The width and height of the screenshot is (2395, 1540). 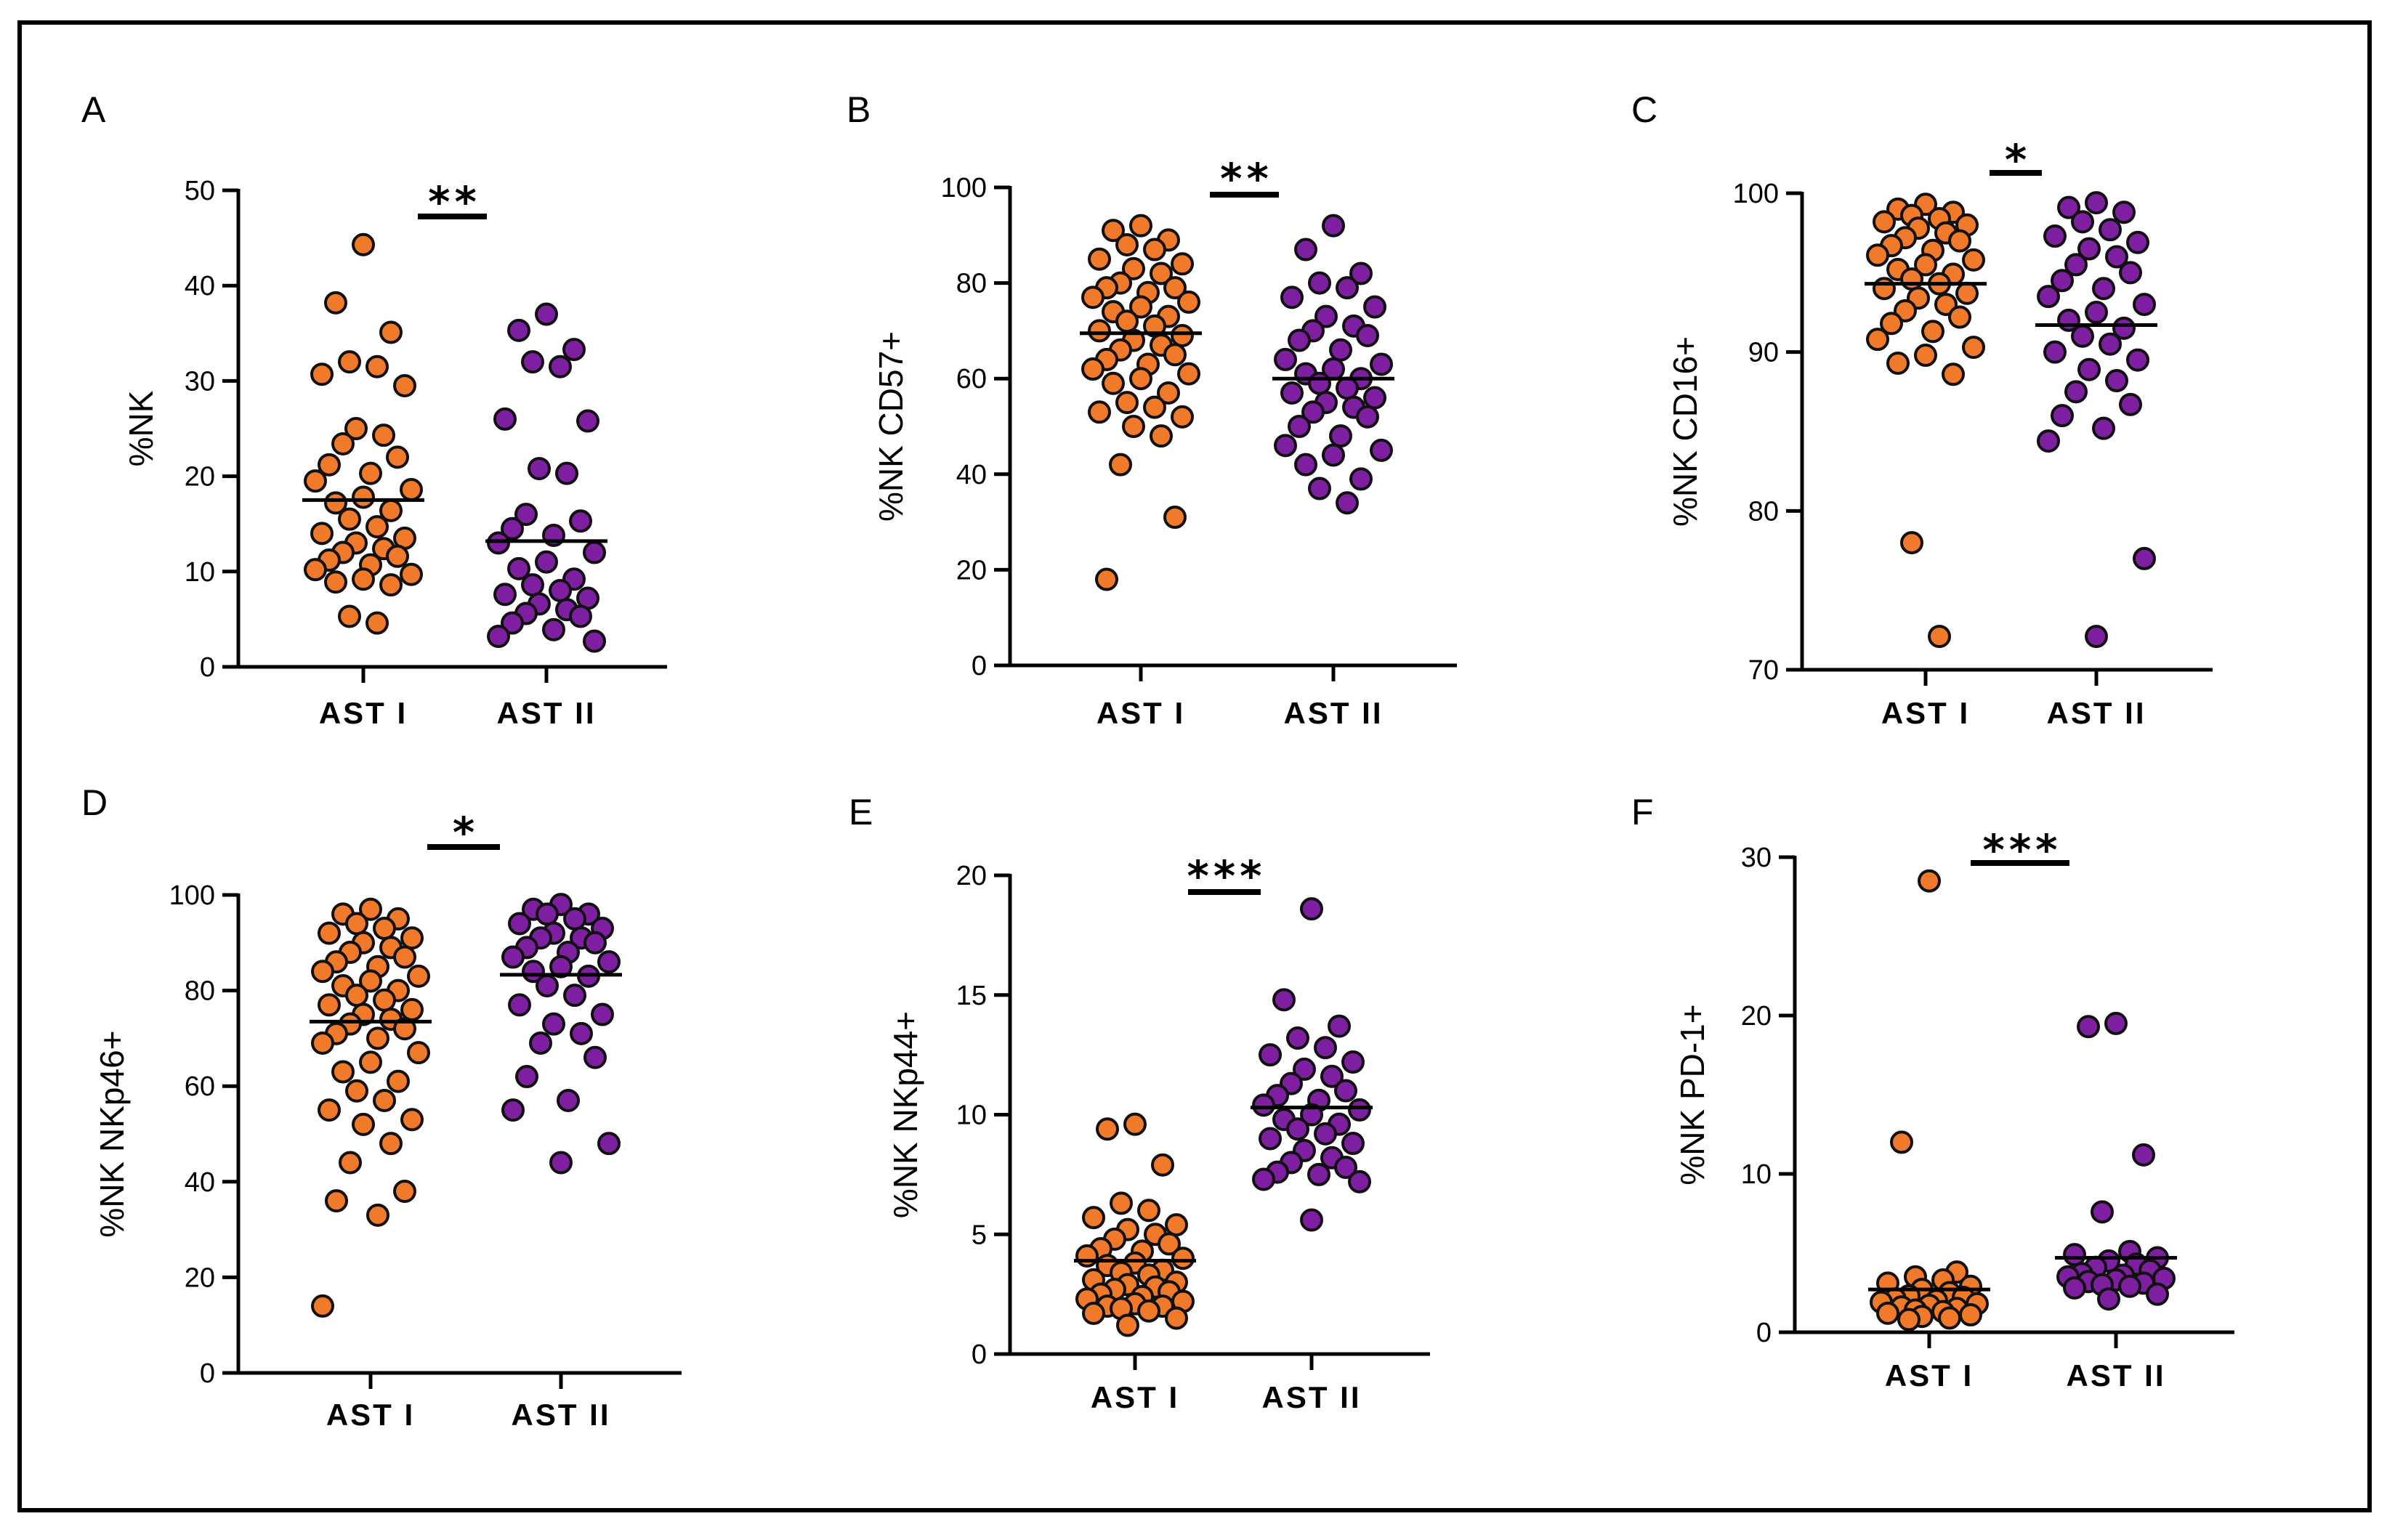 What do you see at coordinates (94, 802) in the screenshot?
I see `panel-letter: D` at bounding box center [94, 802].